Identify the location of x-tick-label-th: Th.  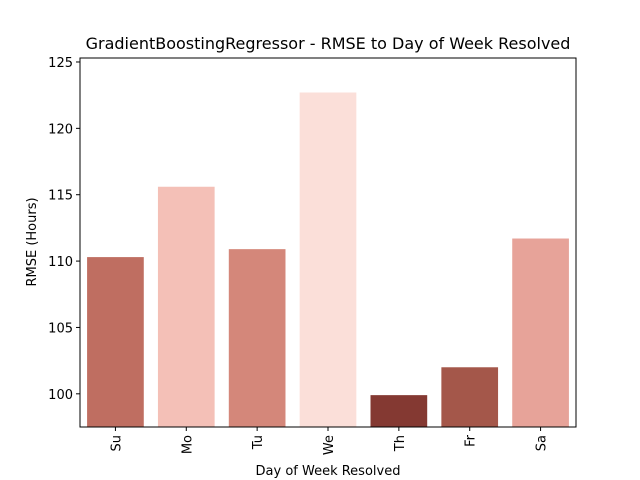
(400, 443).